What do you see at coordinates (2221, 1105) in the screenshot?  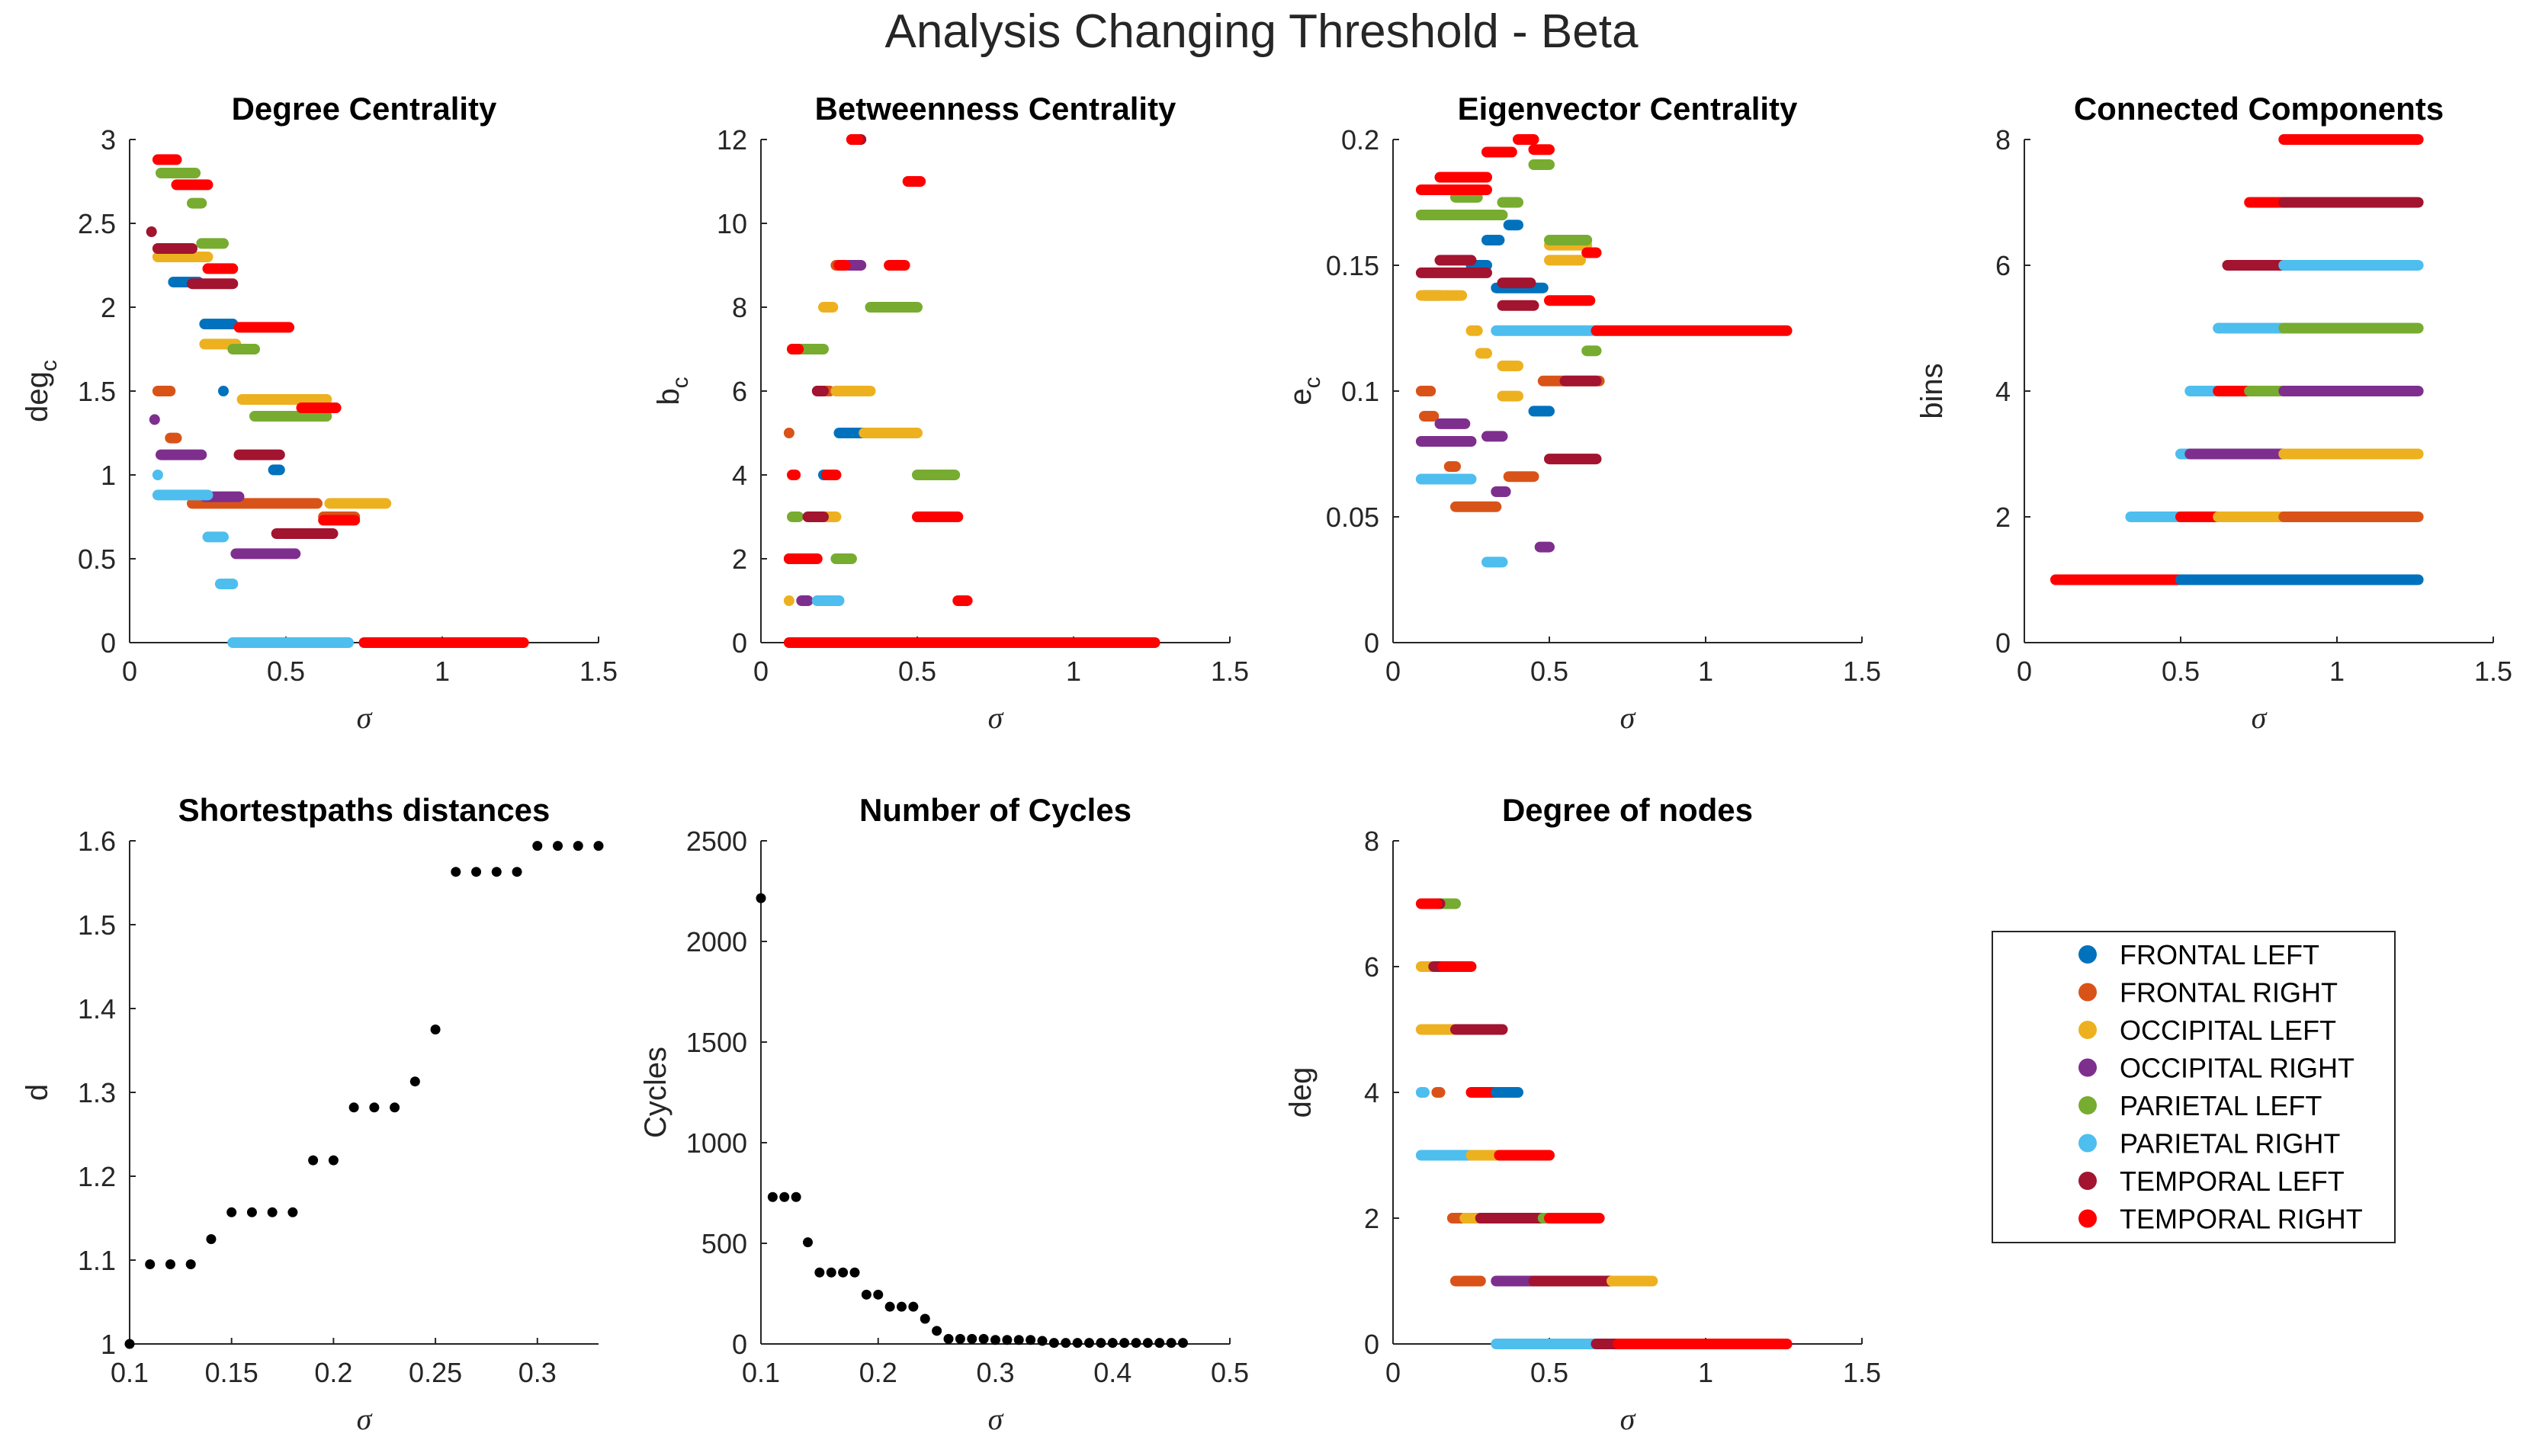 I see `legend-label: PARIETAL LEFT` at bounding box center [2221, 1105].